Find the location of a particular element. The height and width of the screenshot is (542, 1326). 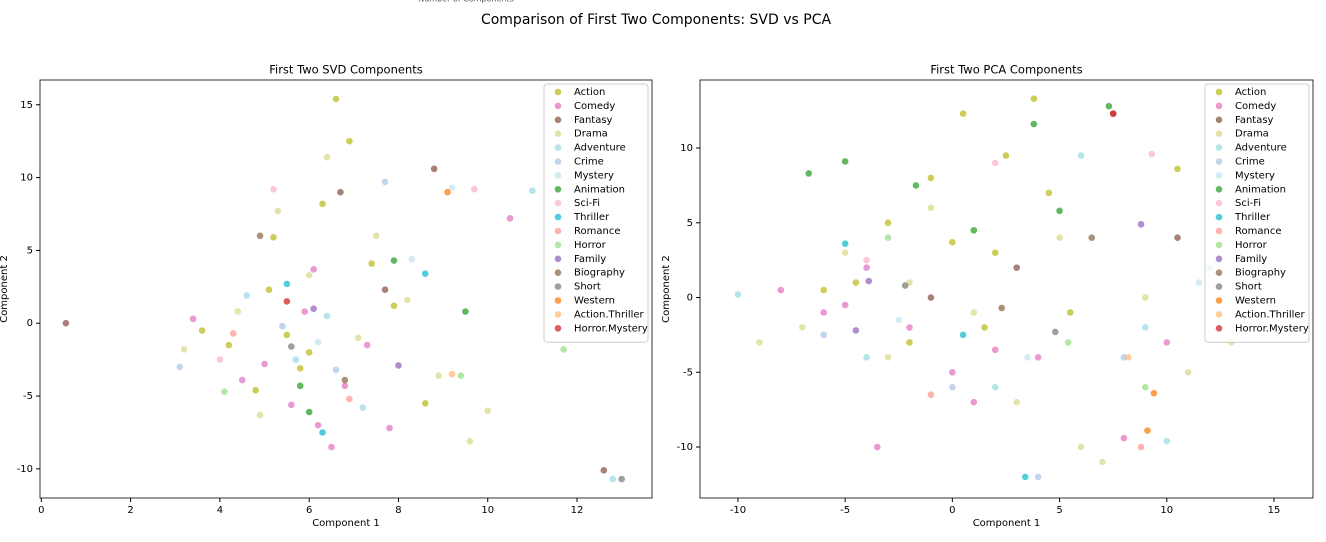

legend-box is located at coordinates (1257, 213).